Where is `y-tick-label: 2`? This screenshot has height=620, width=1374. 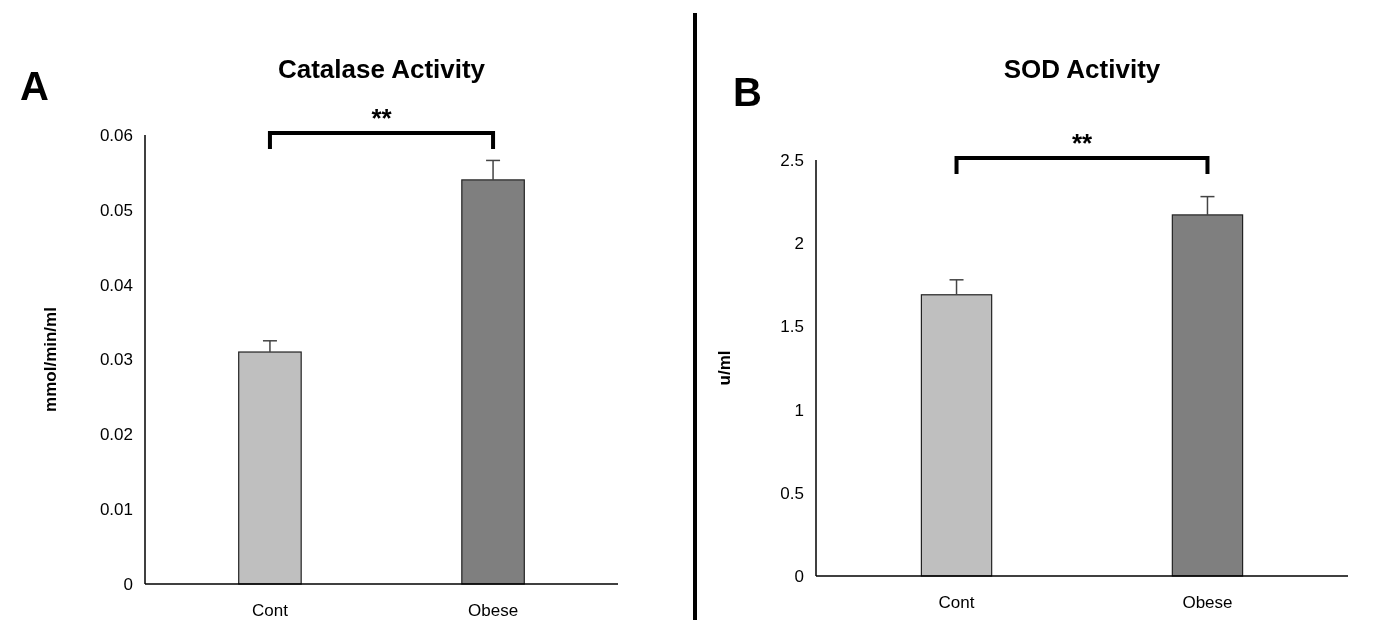
y-tick-label: 2 is located at coordinates (799, 244).